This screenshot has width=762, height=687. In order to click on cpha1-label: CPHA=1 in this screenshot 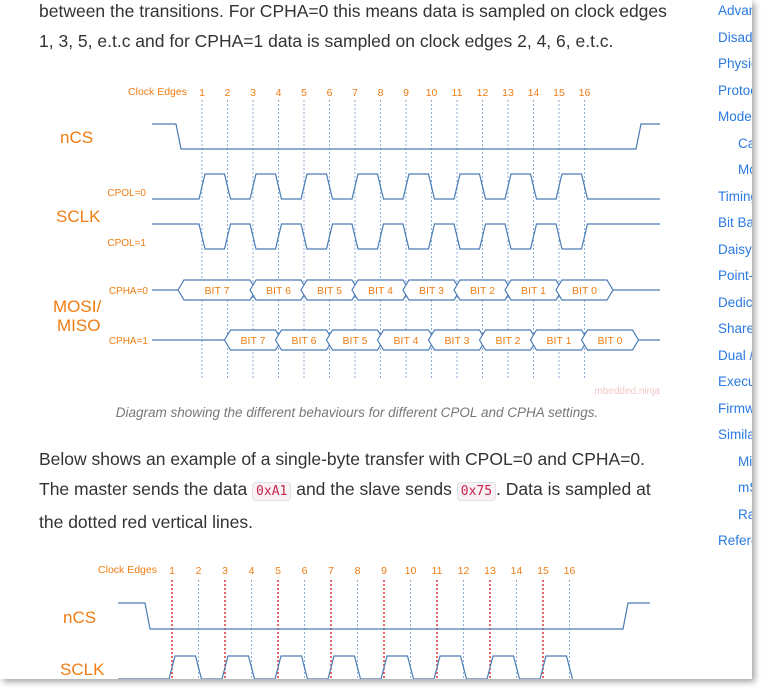, I will do `click(129, 341)`.